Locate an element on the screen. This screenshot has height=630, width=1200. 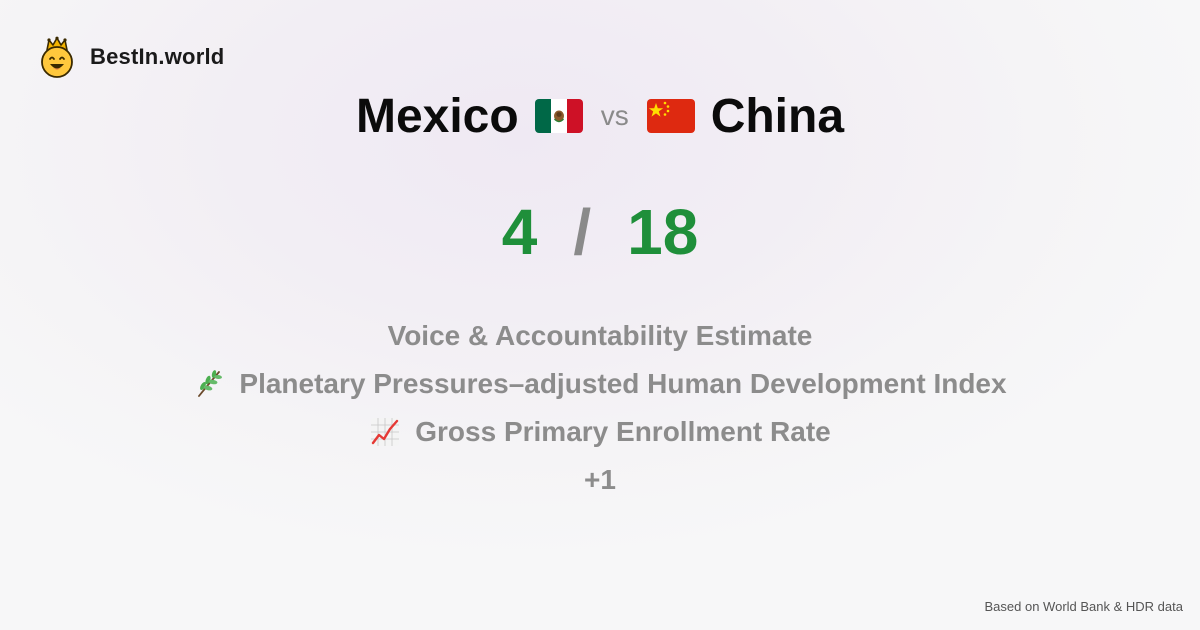
left-score: 4 is located at coordinates (519, 232).